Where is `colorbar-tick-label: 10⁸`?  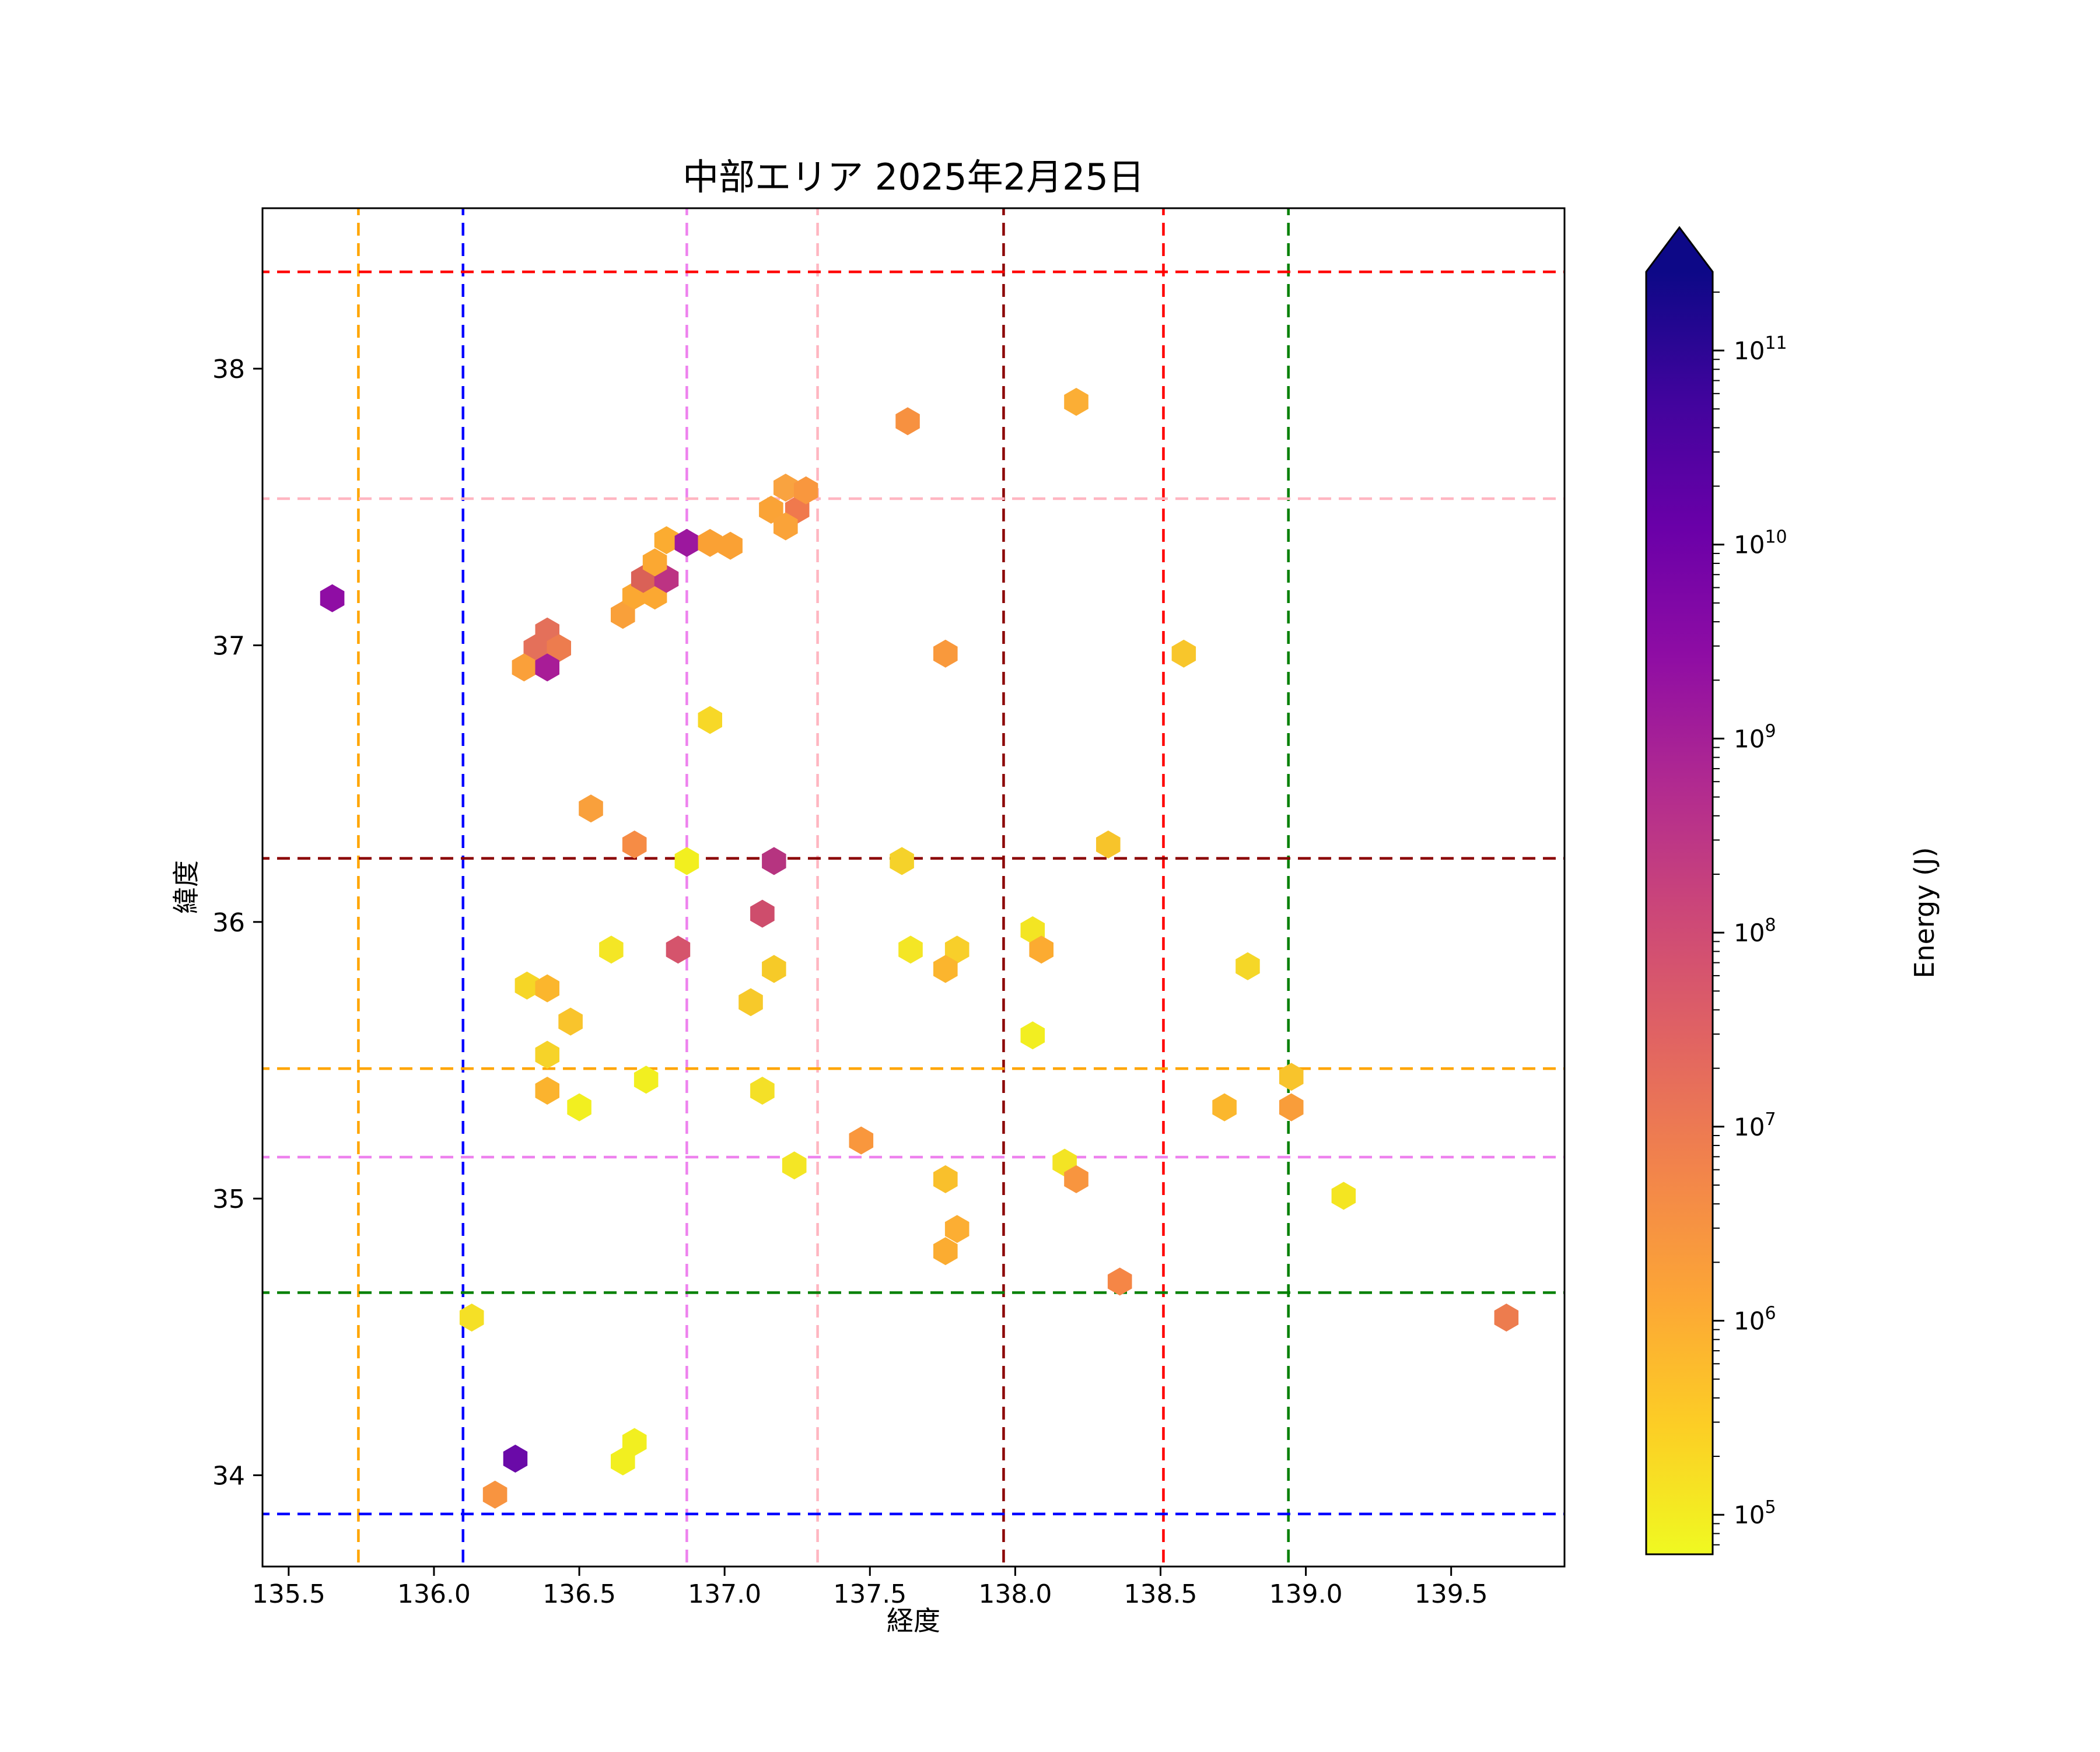 colorbar-tick-label: 10⁸ is located at coordinates (1755, 931).